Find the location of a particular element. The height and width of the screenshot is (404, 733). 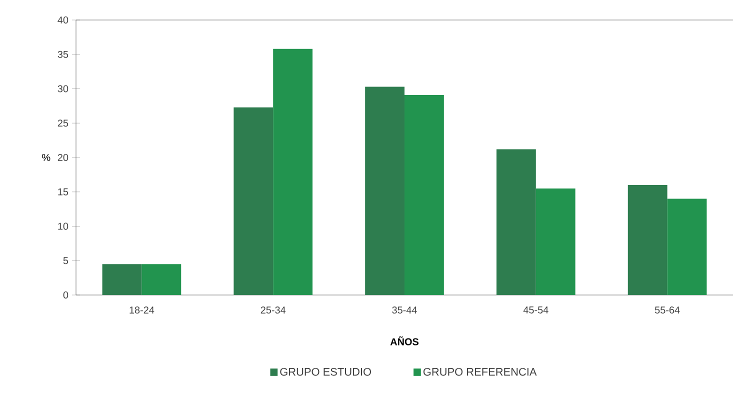

legend-label: GRUPO REFERENCIA is located at coordinates (480, 372).